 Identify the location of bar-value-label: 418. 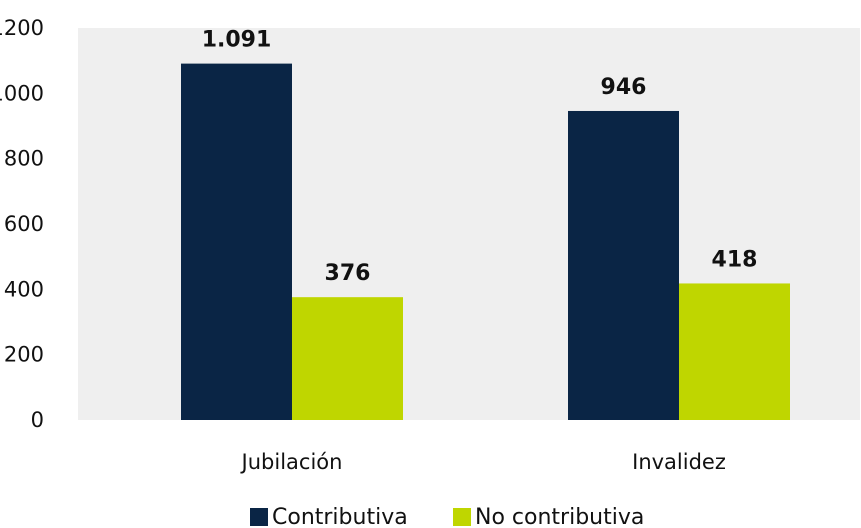
(735, 259).